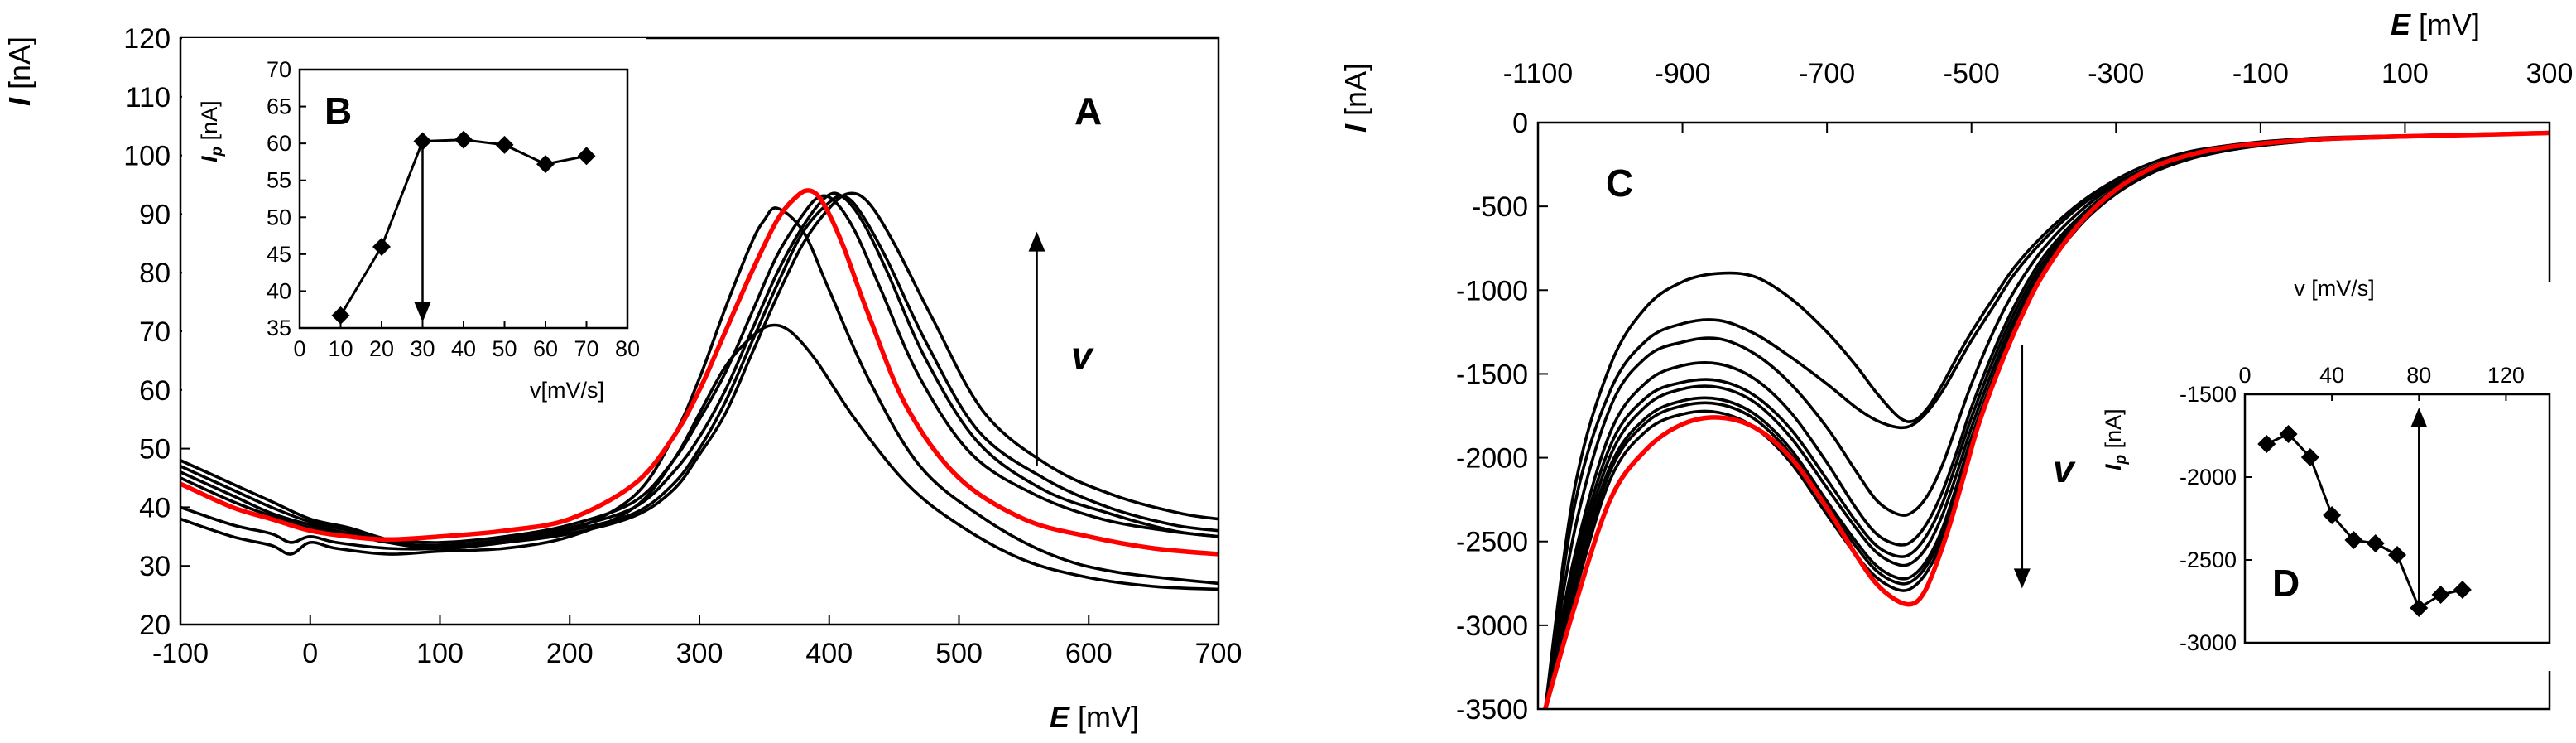 This screenshot has width=2576, height=743. Describe the element at coordinates (545, 348) in the screenshot. I see `chart-b-xtick-label: 60` at that location.